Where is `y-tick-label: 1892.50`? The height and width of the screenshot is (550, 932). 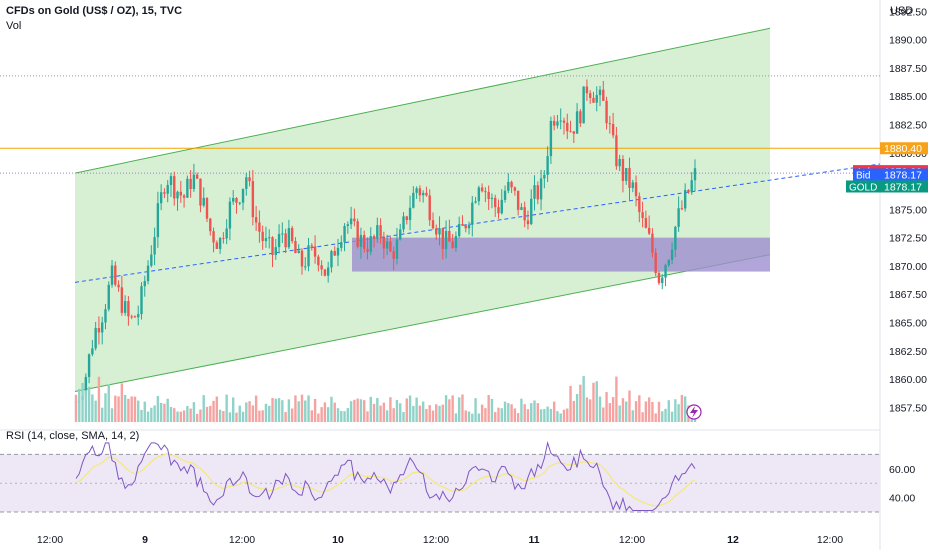 y-tick-label: 1892.50 is located at coordinates (908, 12).